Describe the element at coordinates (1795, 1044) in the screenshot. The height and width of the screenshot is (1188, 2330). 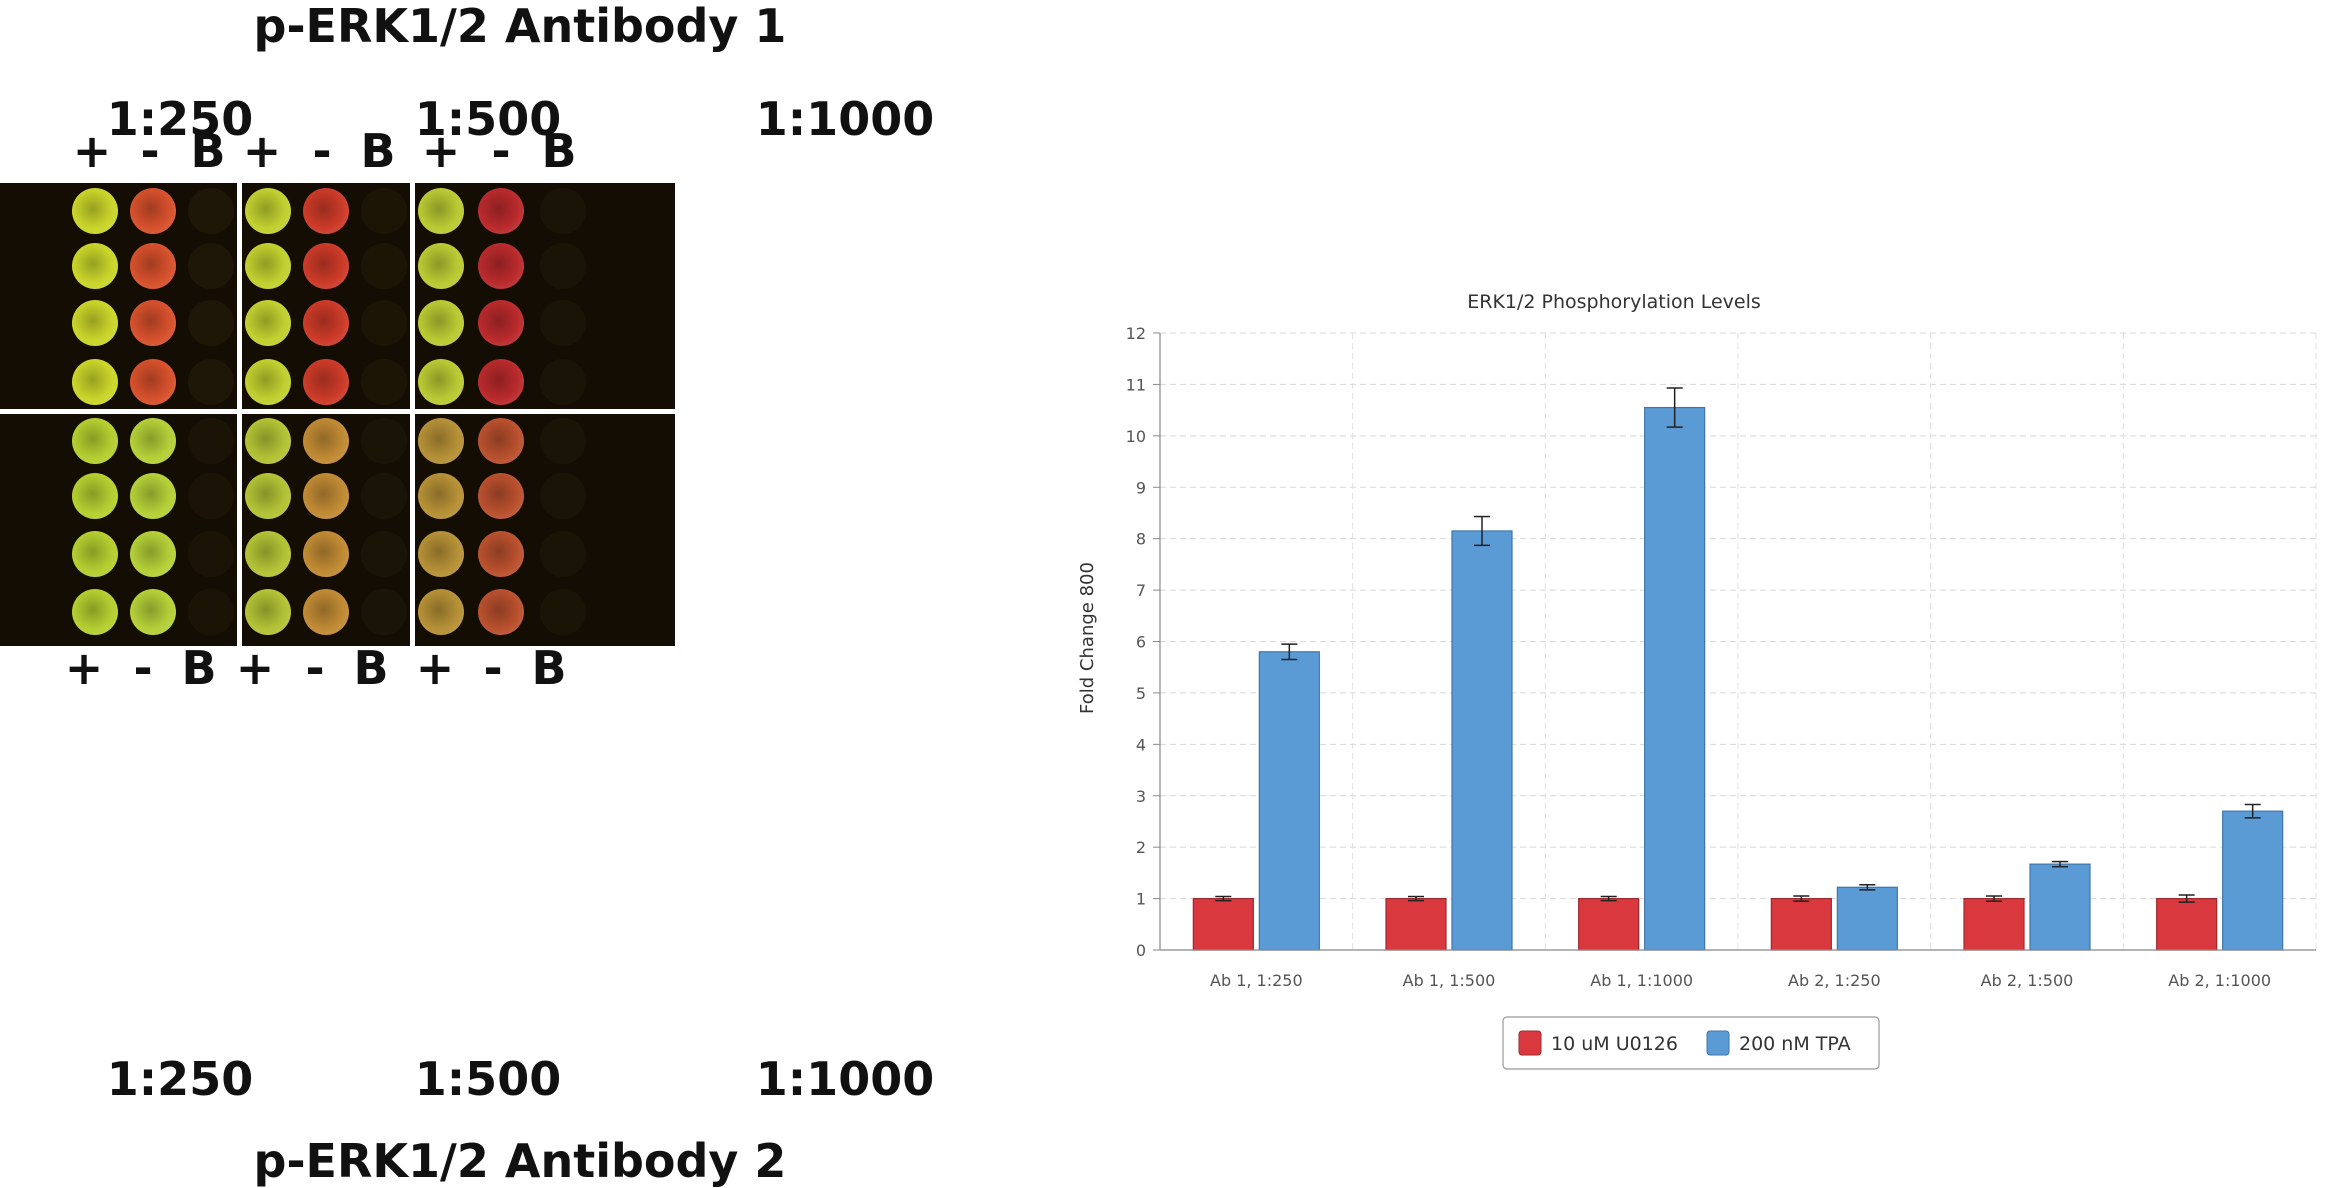
I see `legend-label: 200 nM TPA` at that location.